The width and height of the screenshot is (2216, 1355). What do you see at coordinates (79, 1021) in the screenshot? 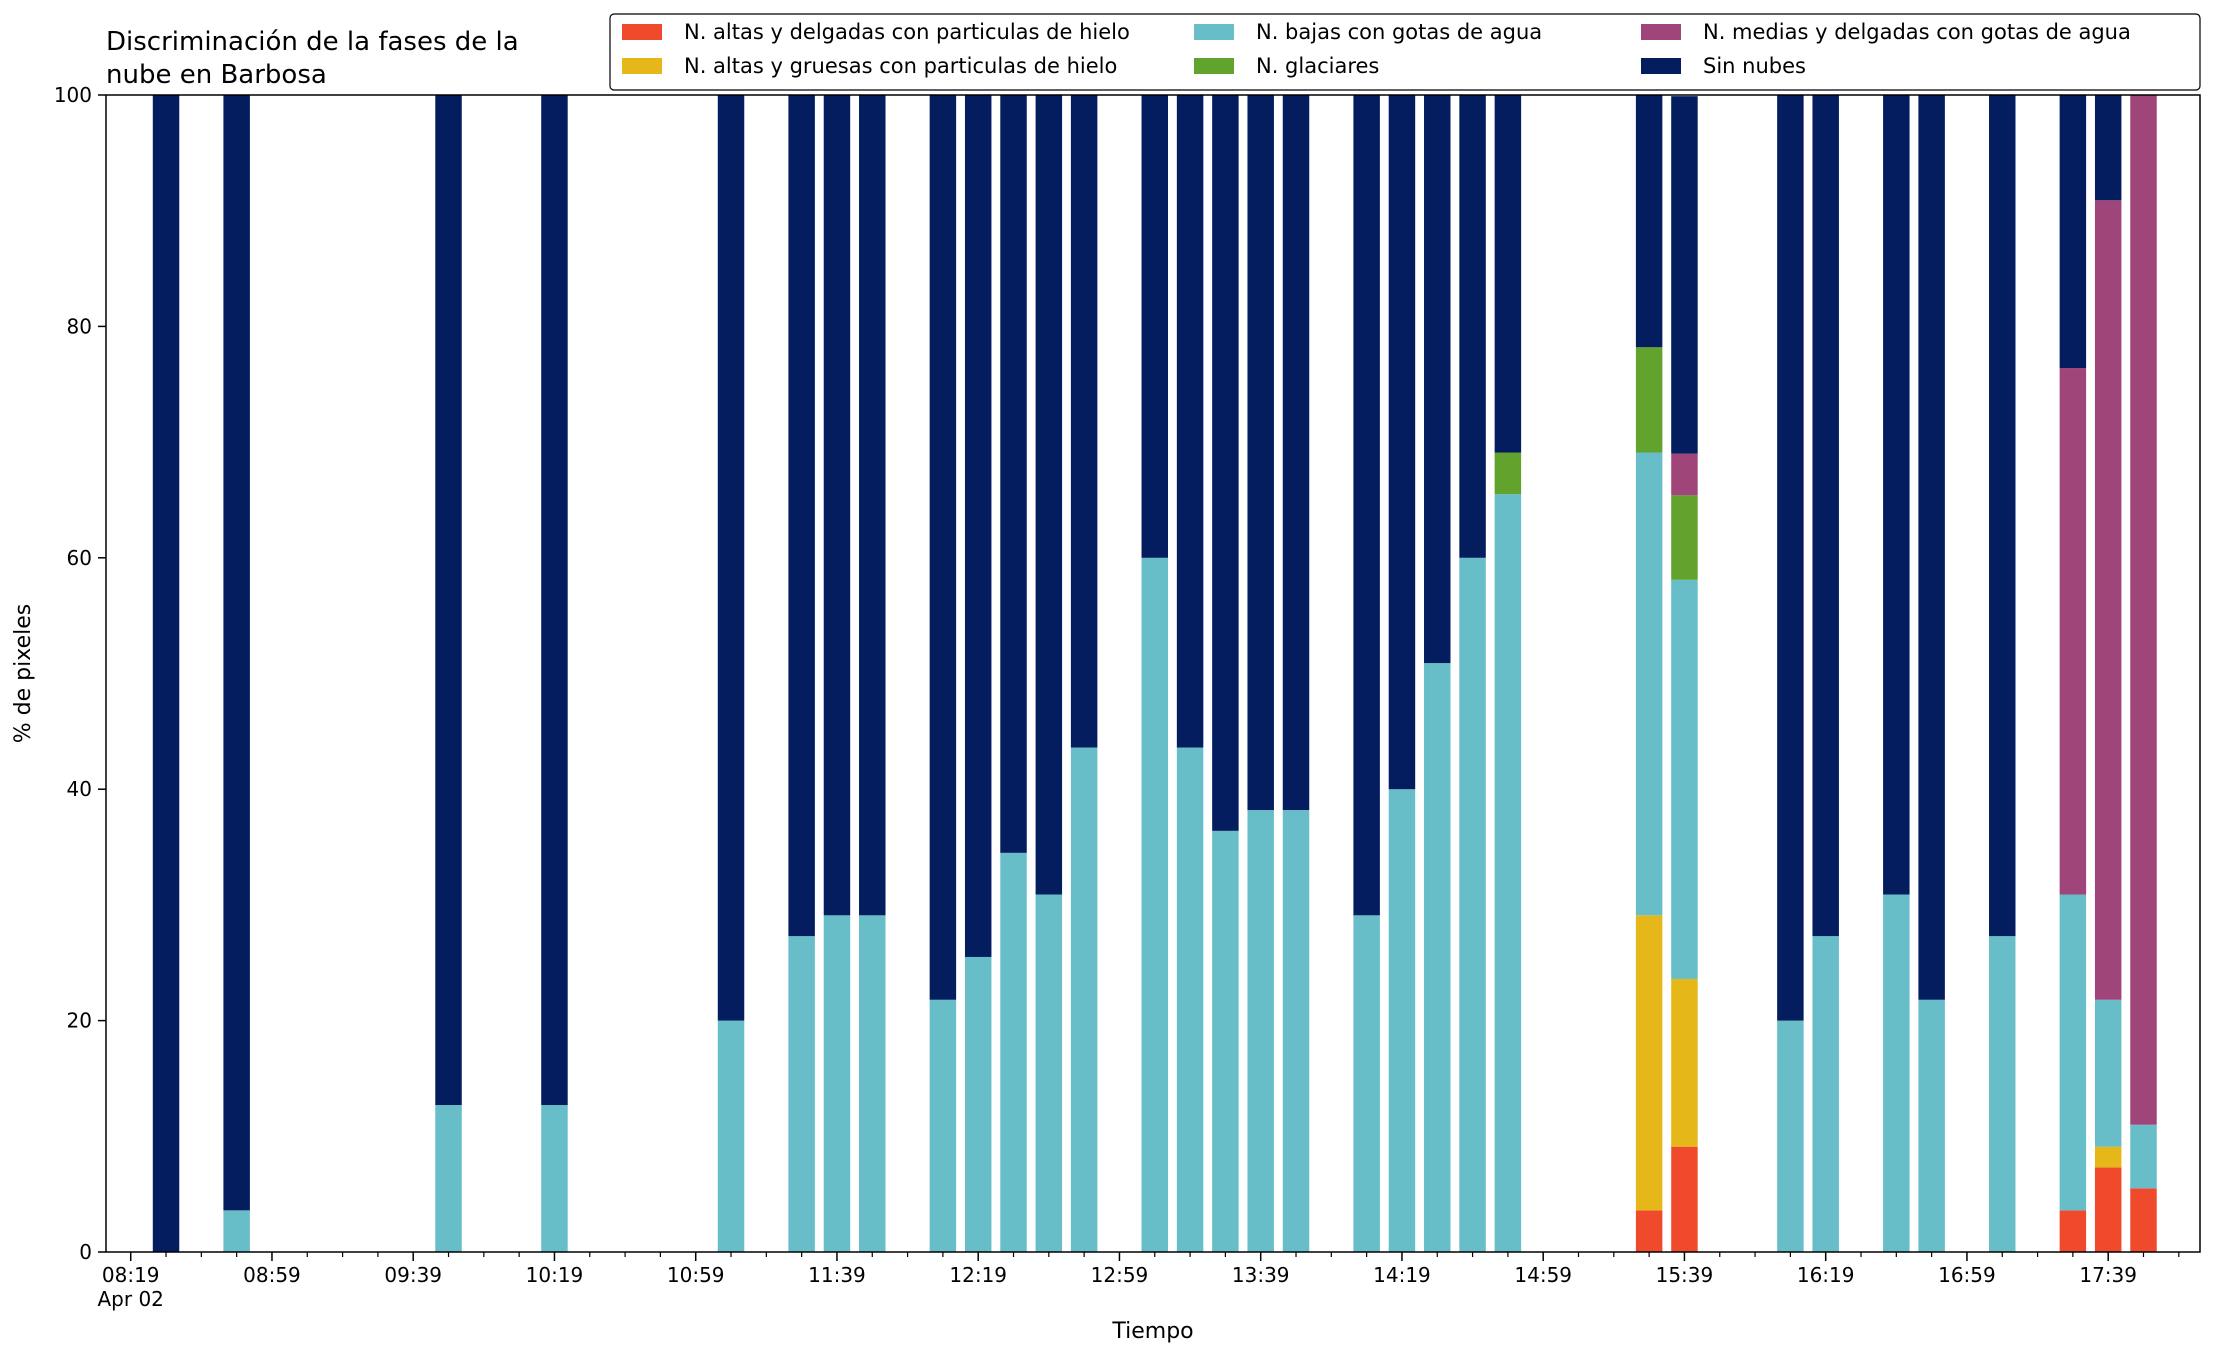
I see `y-tick-label: 20` at bounding box center [79, 1021].